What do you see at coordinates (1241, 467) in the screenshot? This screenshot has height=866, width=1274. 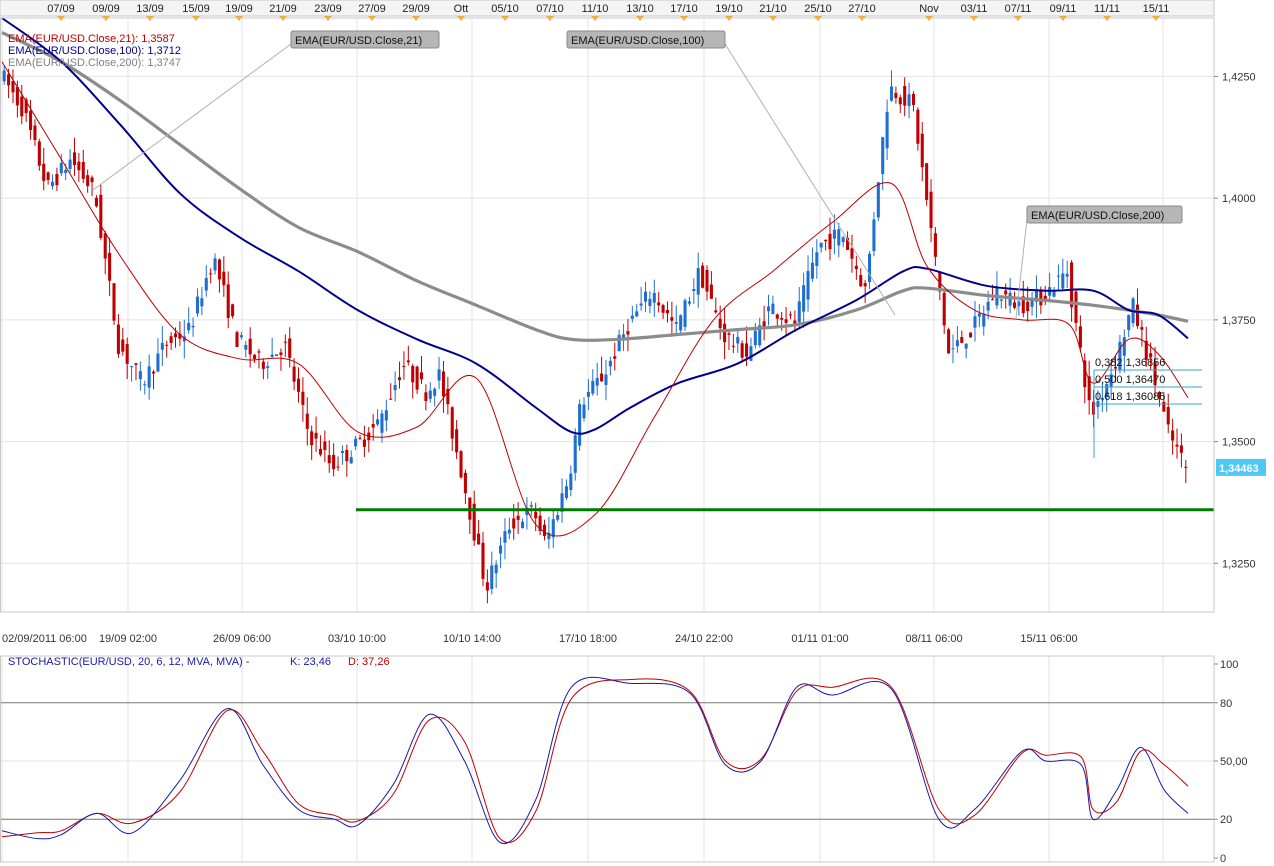 I see `current-price-tag` at bounding box center [1241, 467].